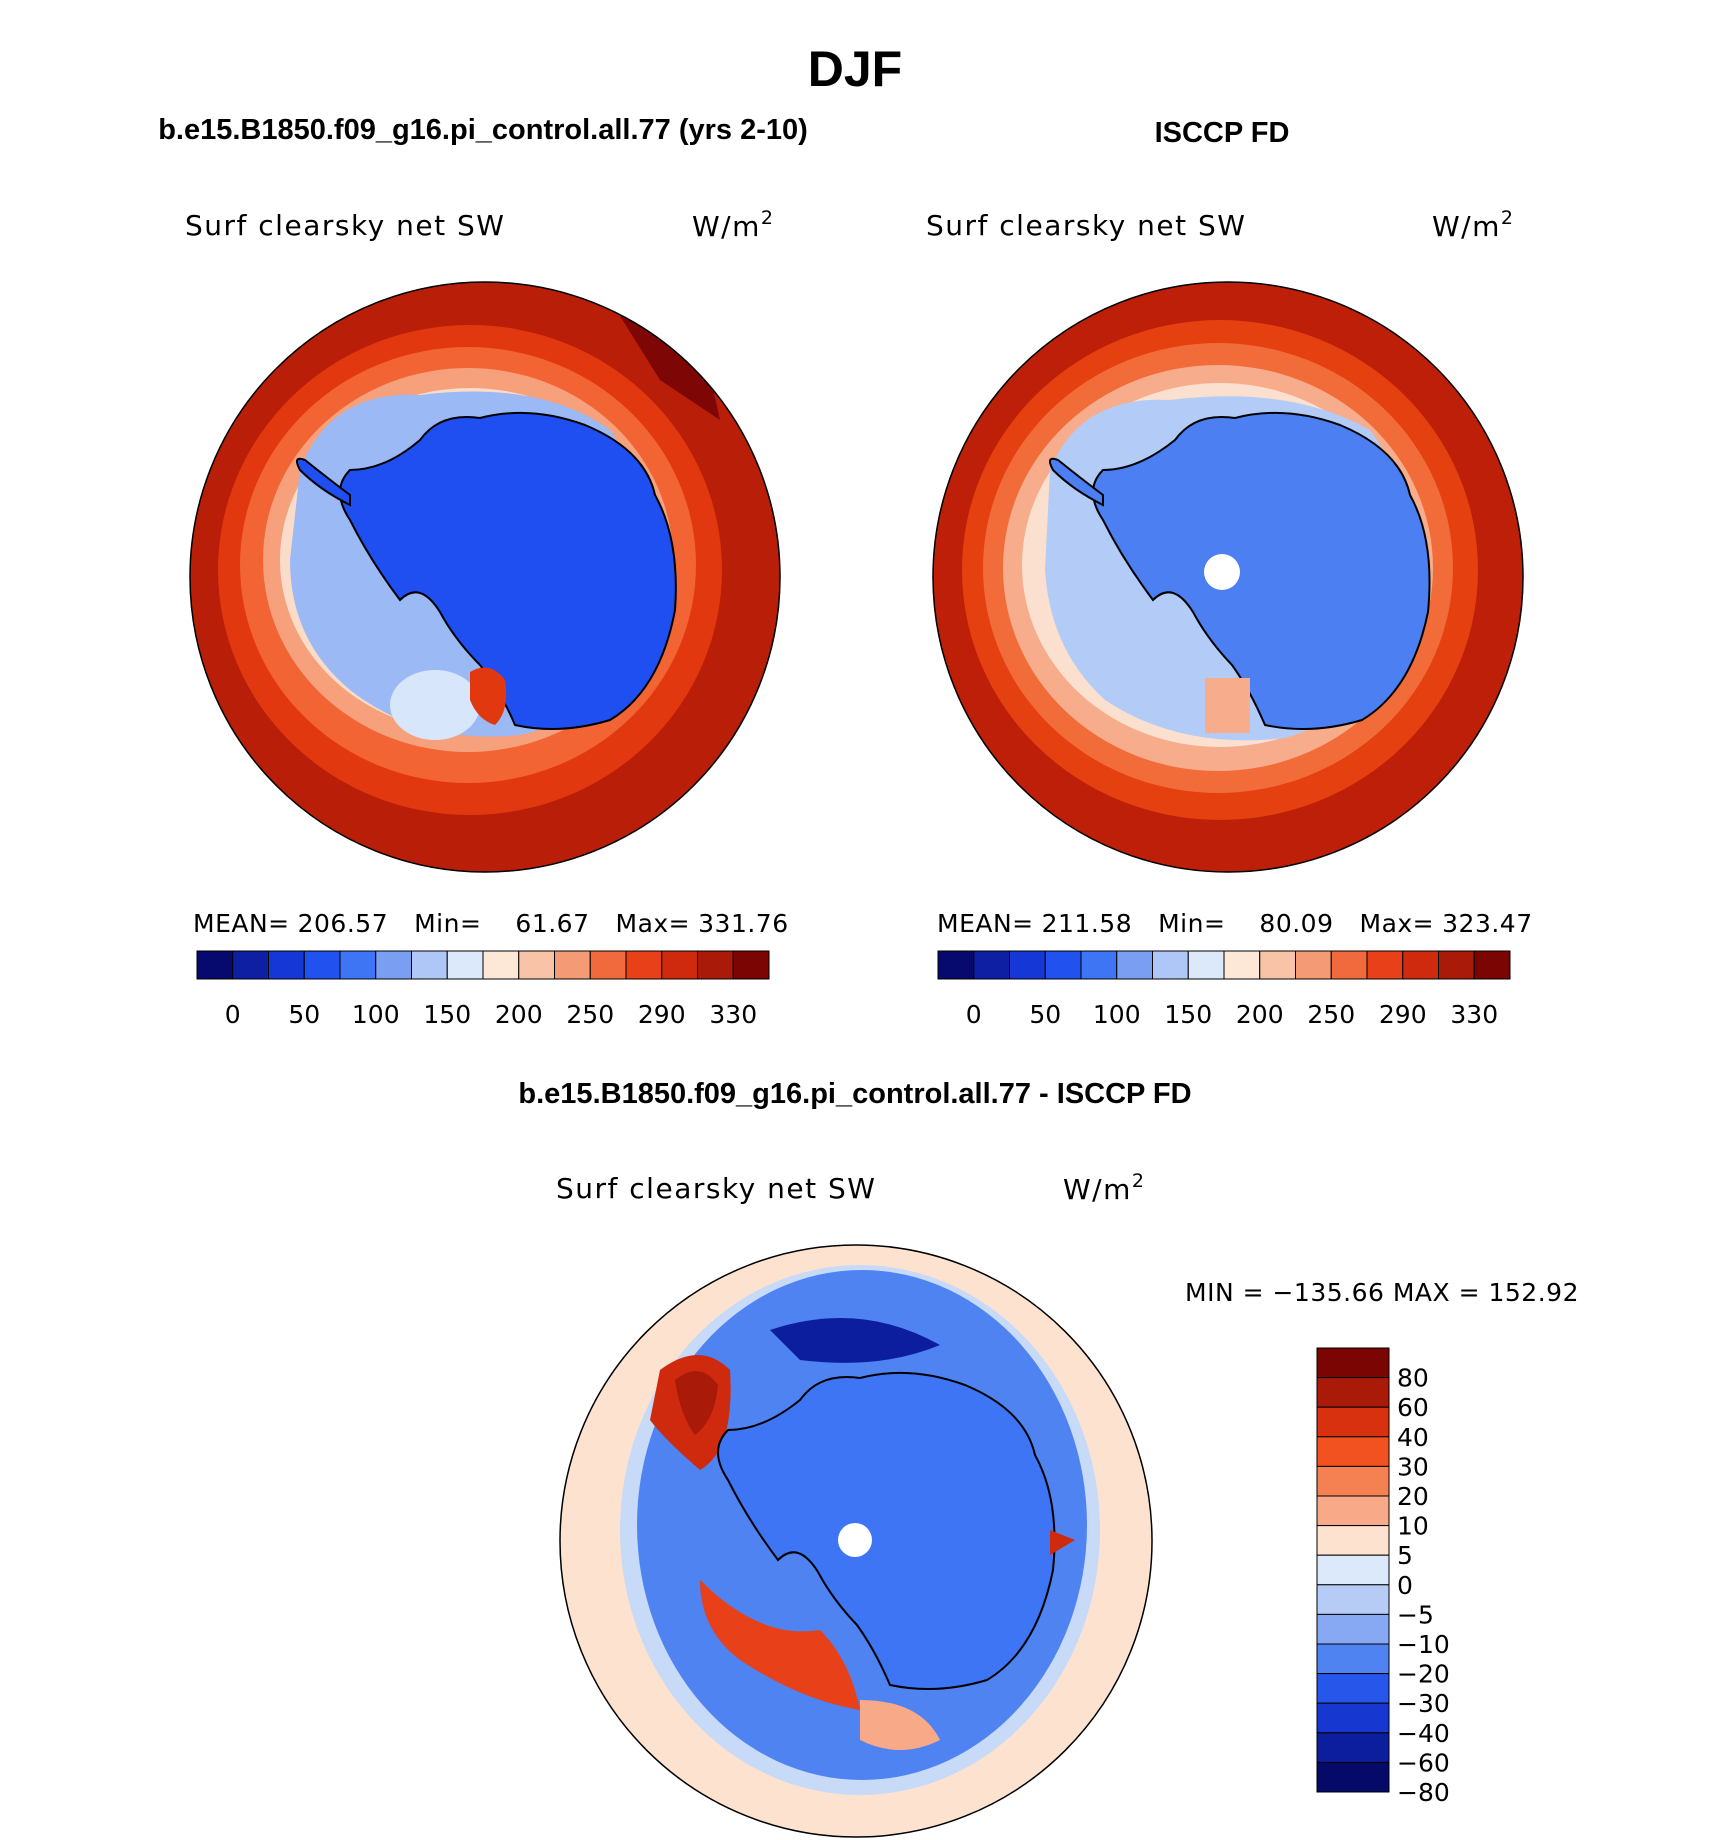  What do you see at coordinates (1413, 1378) in the screenshot?
I see `diff-colorbar-tick-label: 80` at bounding box center [1413, 1378].